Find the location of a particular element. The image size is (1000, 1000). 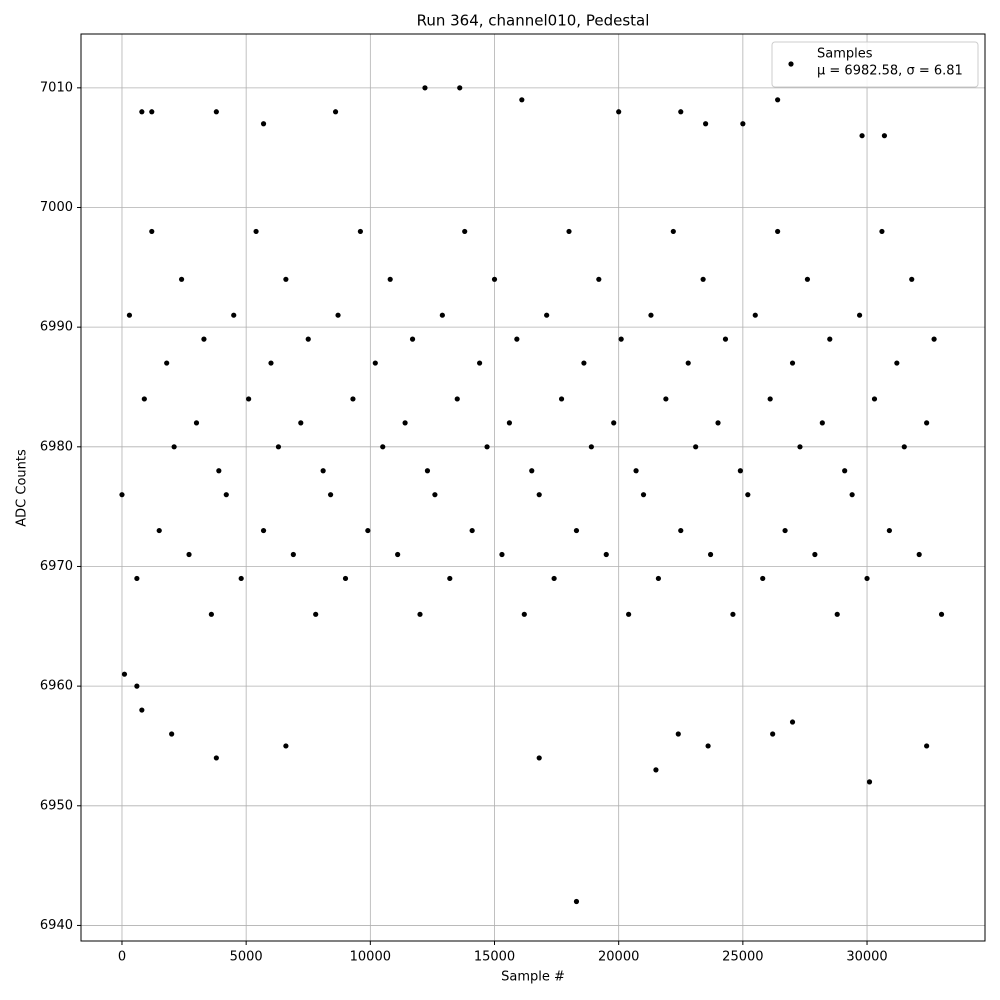

legend-label: Samples is located at coordinates (845, 54).